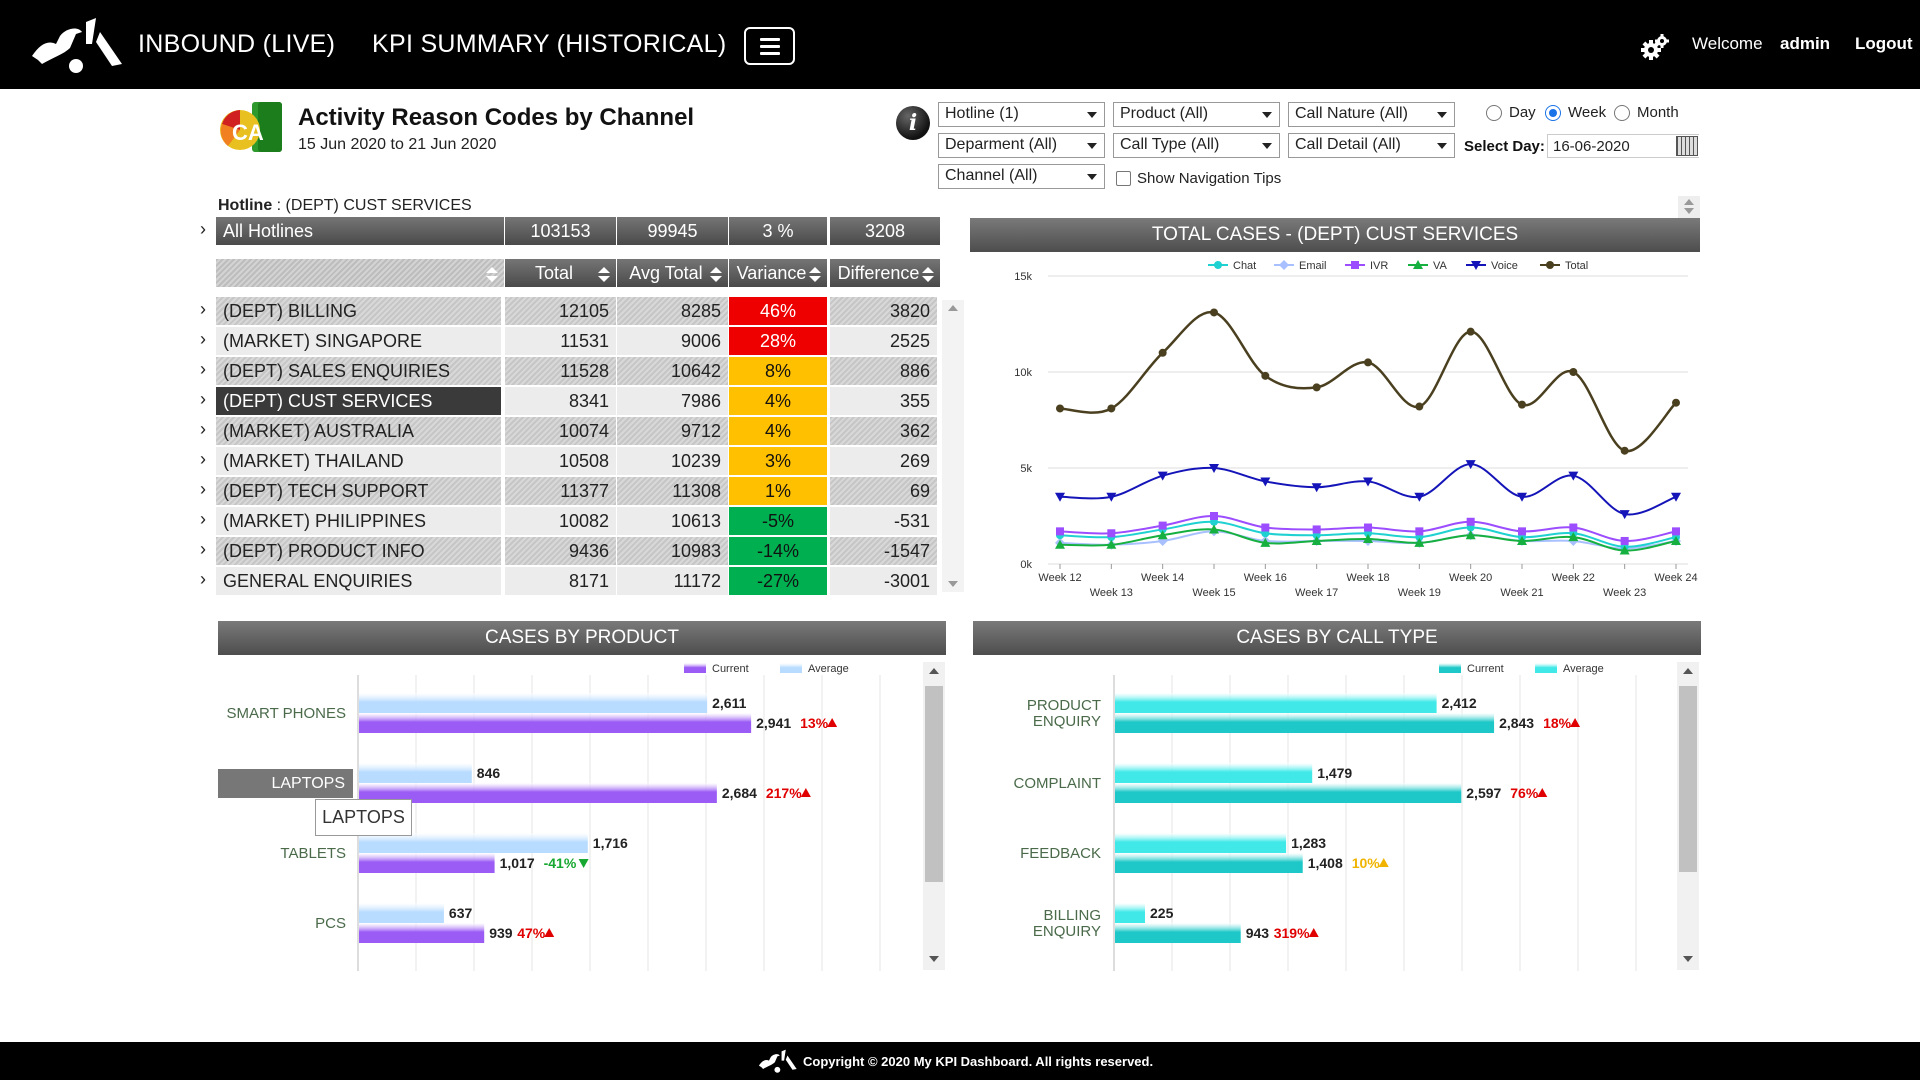  What do you see at coordinates (358, 371) in the screenshot?
I see `table-row-name: (DEPT) SALES ENQUIRIES` at bounding box center [358, 371].